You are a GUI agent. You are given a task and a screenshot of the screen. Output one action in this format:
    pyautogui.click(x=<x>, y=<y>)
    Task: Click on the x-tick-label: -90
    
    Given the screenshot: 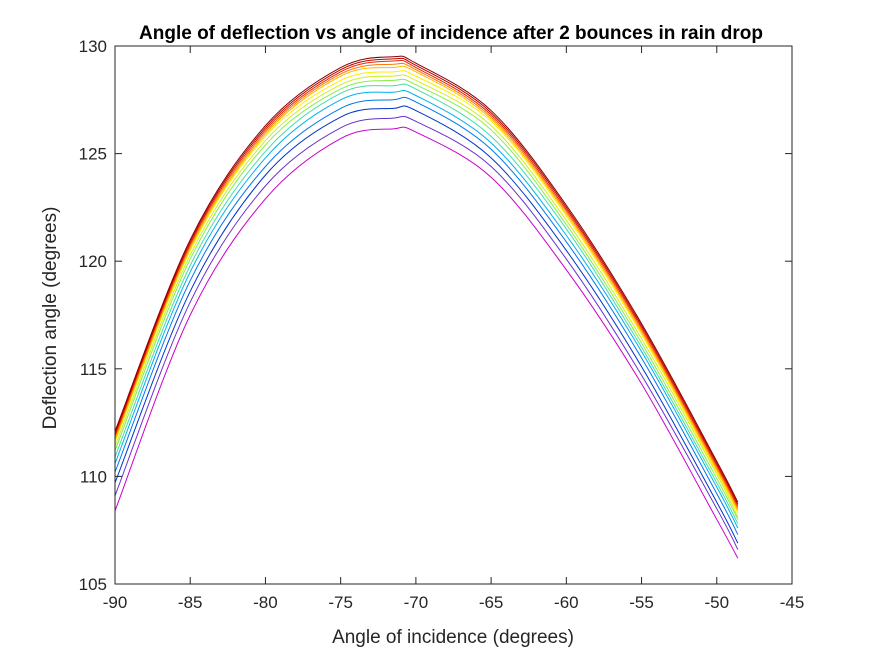 What is the action you would take?
    pyautogui.click(x=115, y=602)
    